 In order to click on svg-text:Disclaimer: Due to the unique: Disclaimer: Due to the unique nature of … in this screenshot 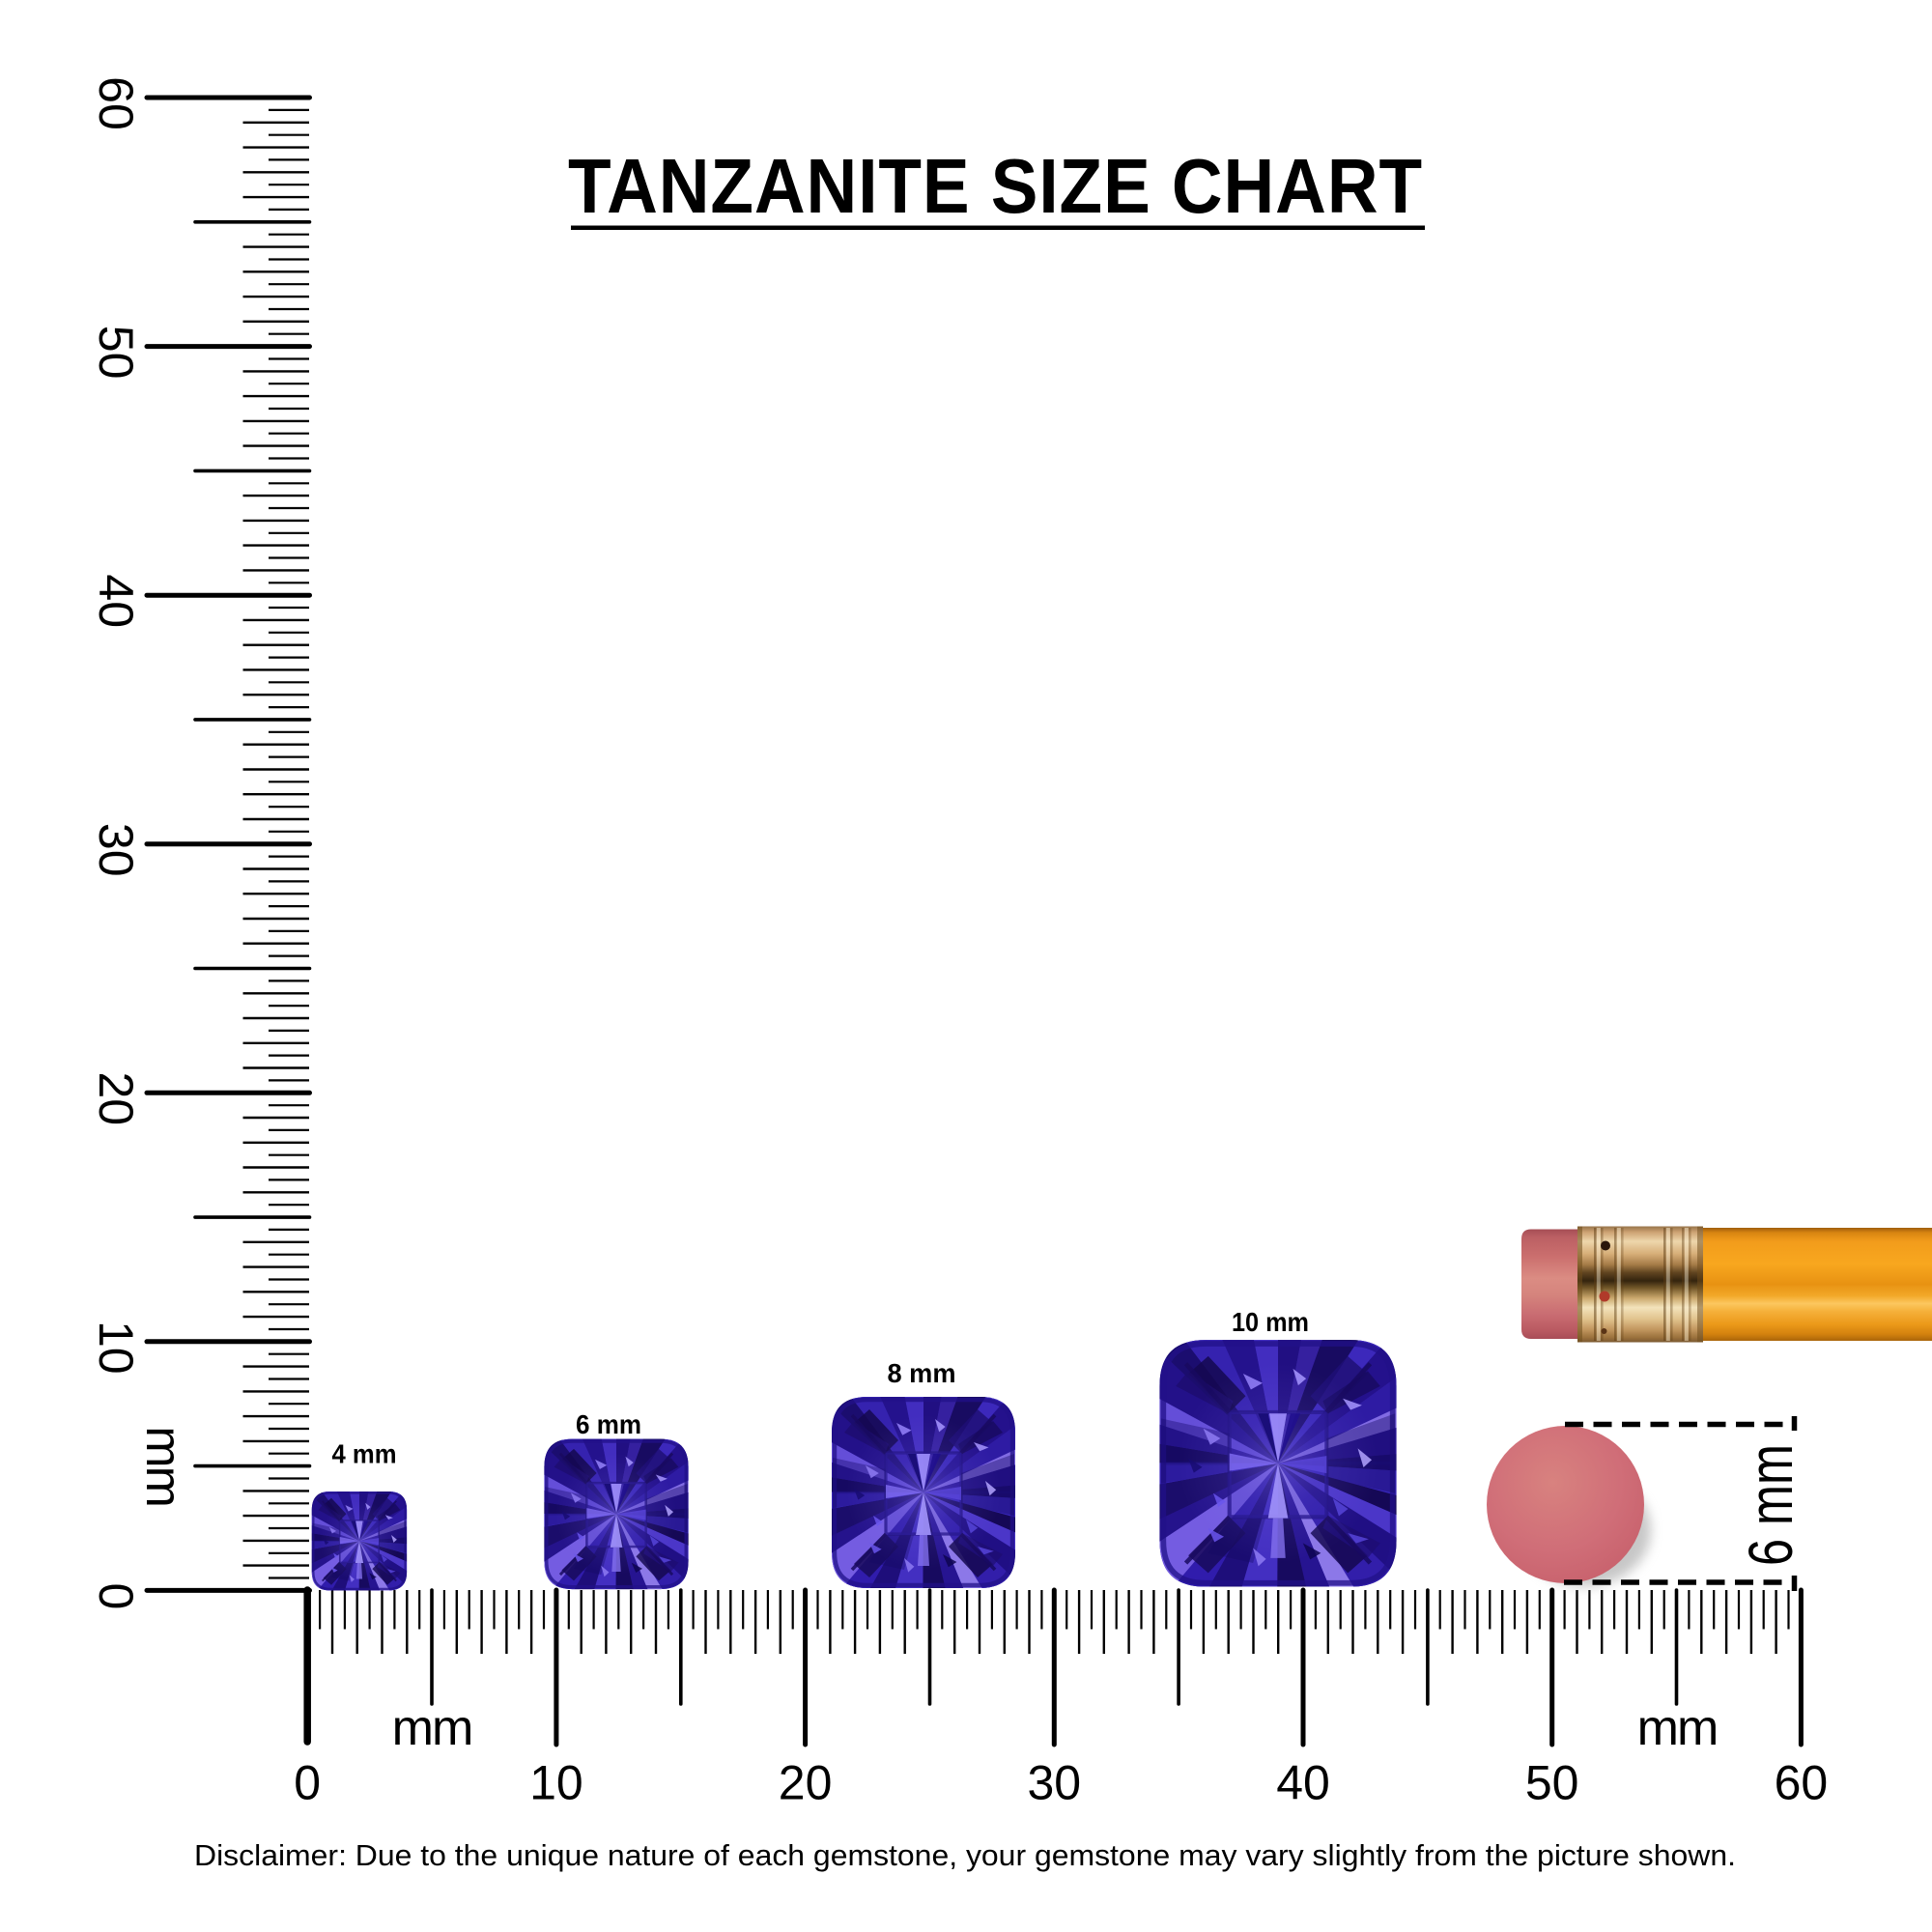, I will do `click(965, 1855)`.